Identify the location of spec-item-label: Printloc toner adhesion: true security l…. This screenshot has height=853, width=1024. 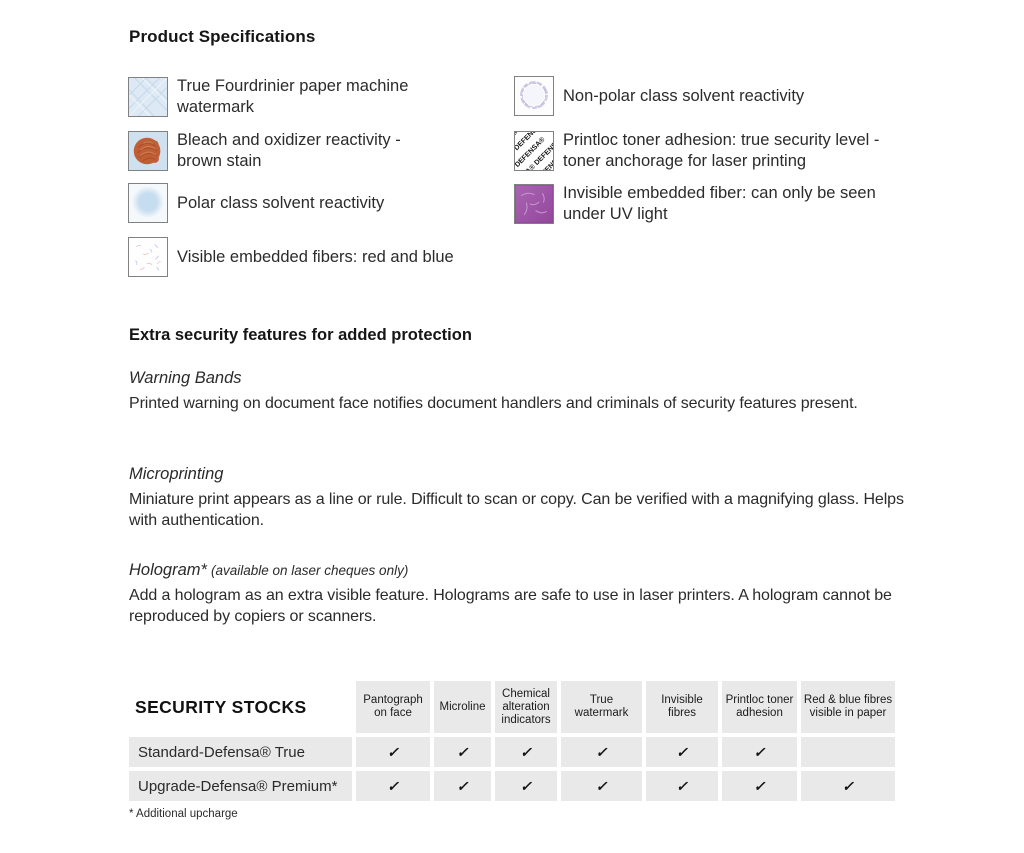
(721, 150).